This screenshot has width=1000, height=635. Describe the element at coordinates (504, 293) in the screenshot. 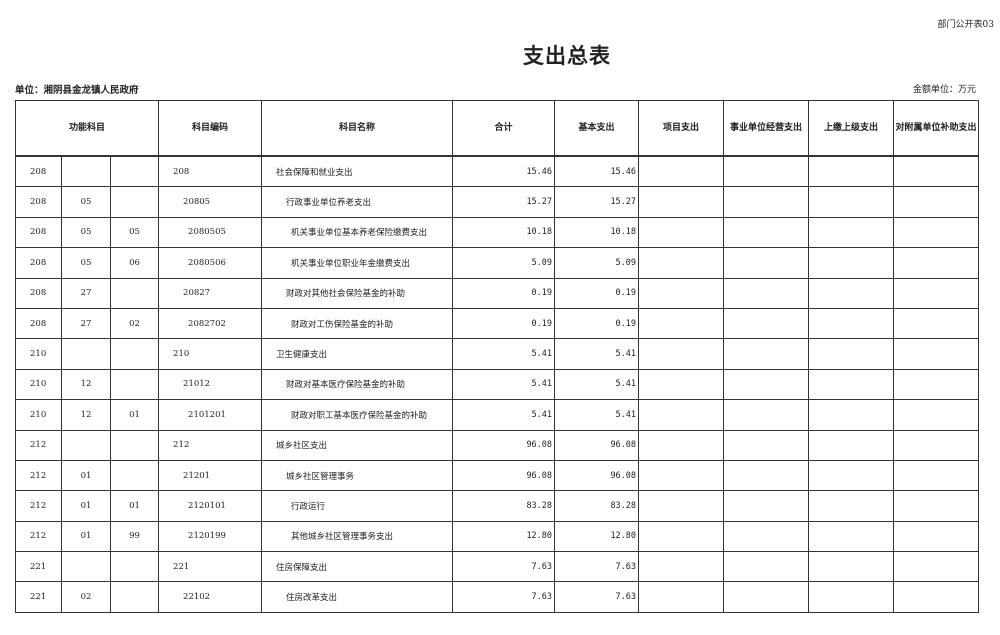

I see `total-cell: 0.19` at that location.